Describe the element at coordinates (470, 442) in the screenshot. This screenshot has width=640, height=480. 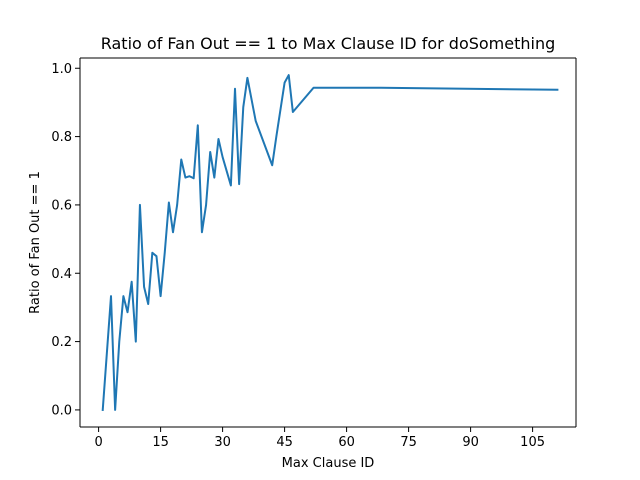
I see `x-tick-label: 90` at that location.